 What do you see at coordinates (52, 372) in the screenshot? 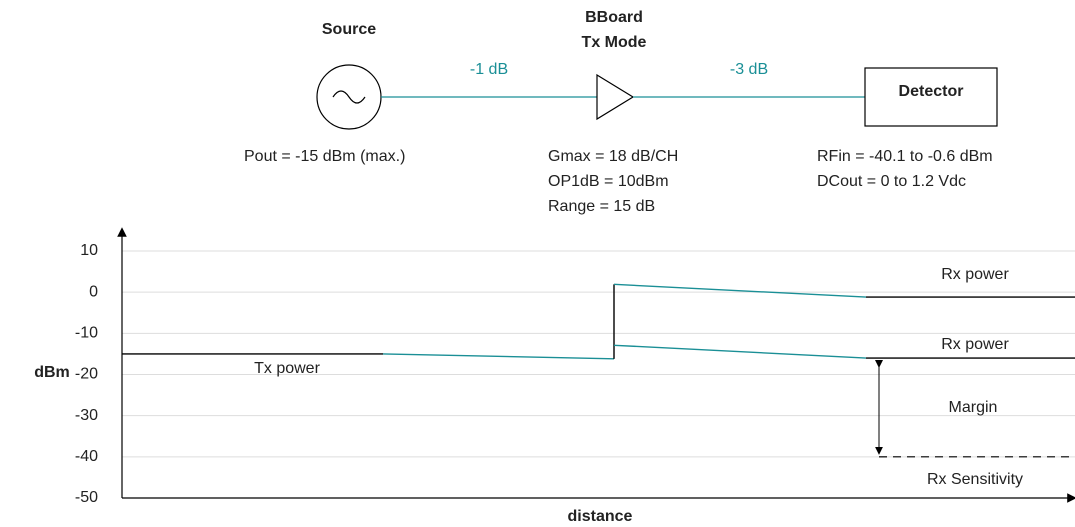
I see `y-axis-label: dBm` at bounding box center [52, 372].